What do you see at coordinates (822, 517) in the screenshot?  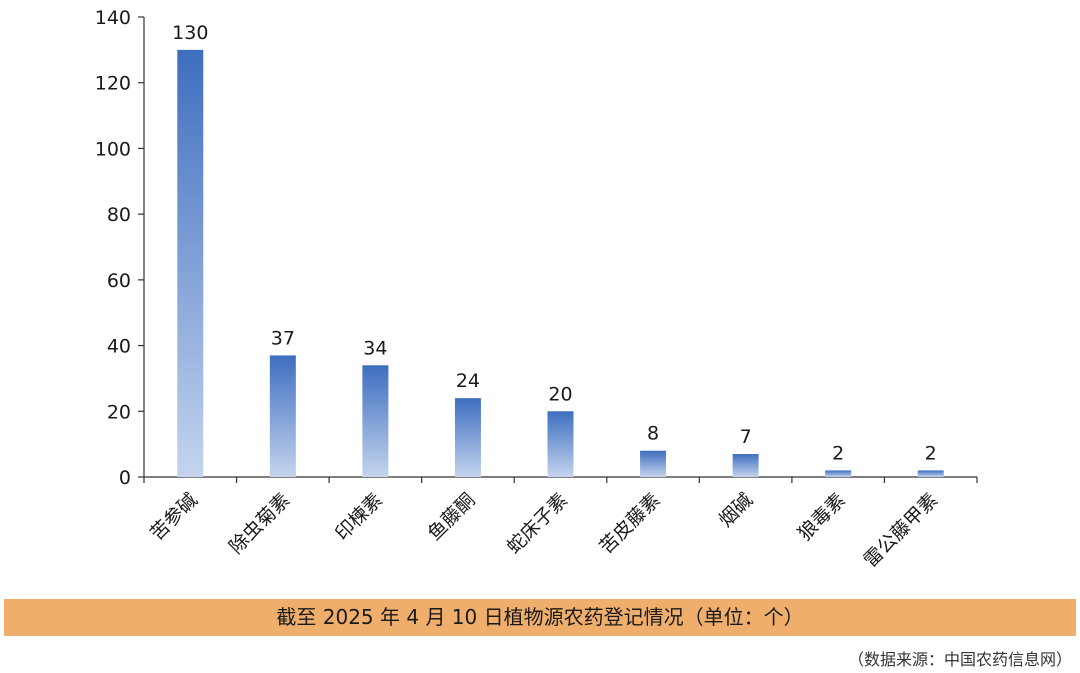 I see `category-label: 狼毒素` at bounding box center [822, 517].